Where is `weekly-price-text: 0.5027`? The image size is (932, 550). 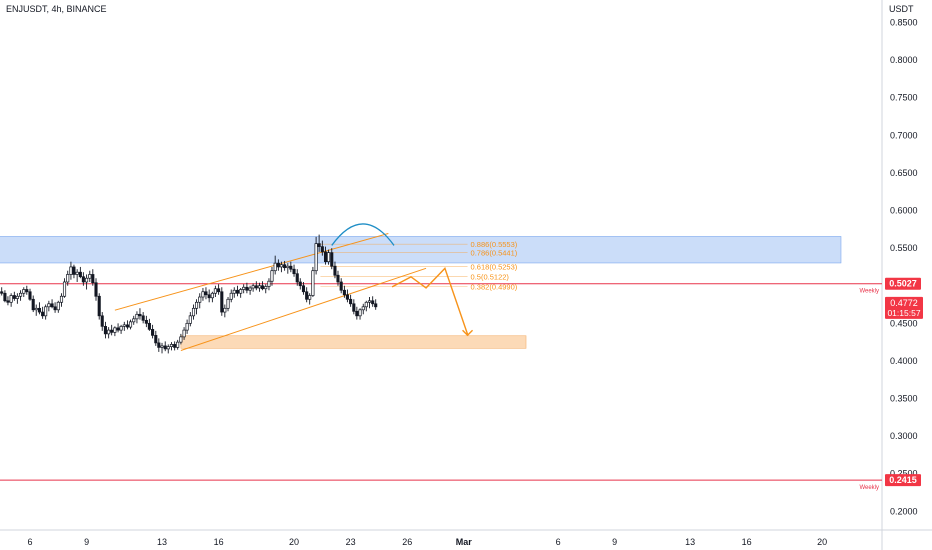
weekly-price-text: 0.5027 is located at coordinates (903, 284).